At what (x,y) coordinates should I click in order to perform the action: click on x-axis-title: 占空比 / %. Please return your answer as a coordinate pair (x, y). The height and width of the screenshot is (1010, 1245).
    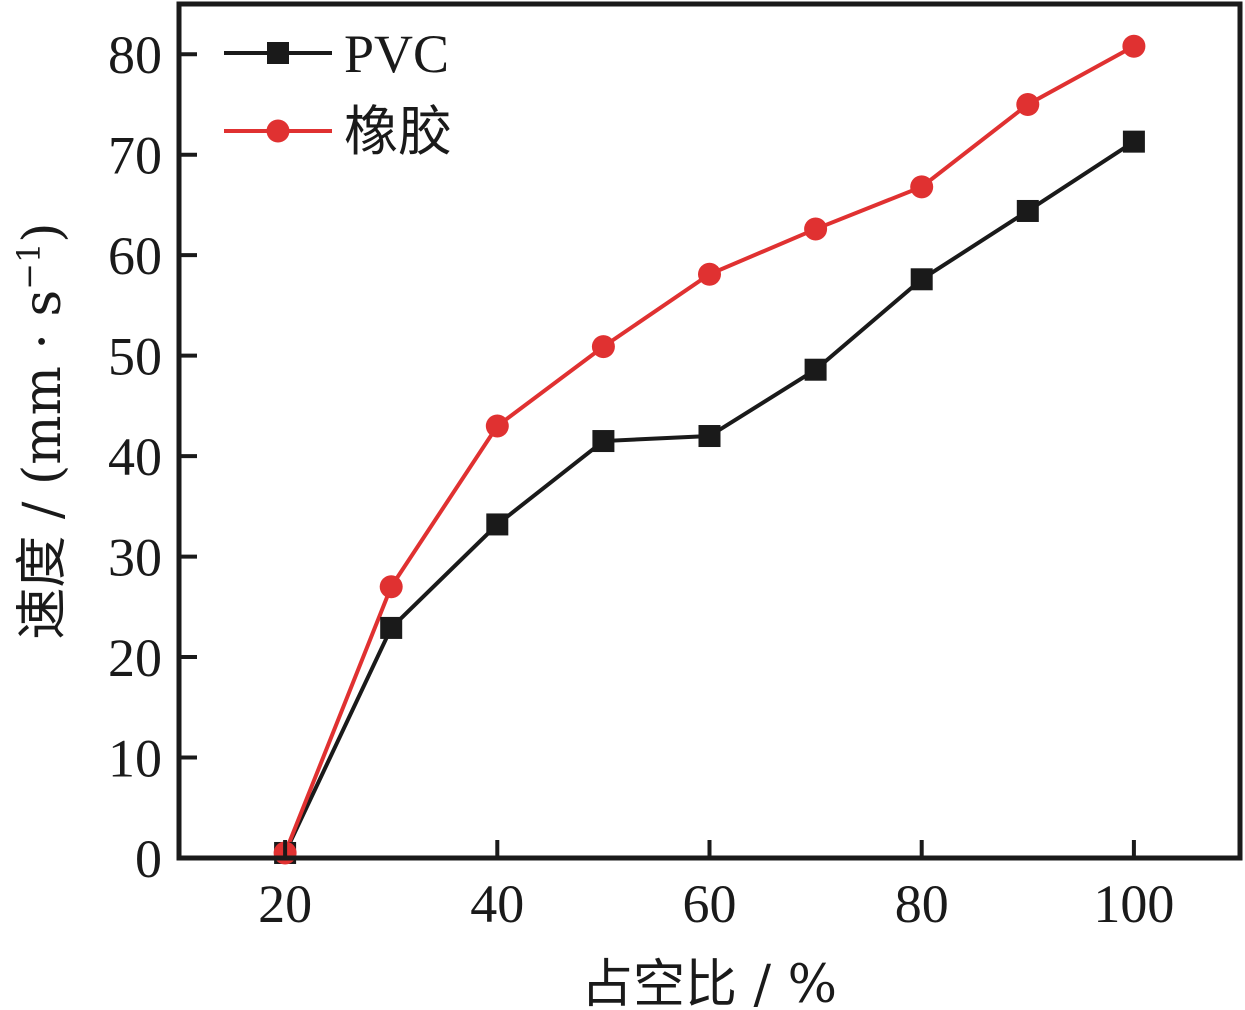
    Looking at the image, I should click on (709, 982).